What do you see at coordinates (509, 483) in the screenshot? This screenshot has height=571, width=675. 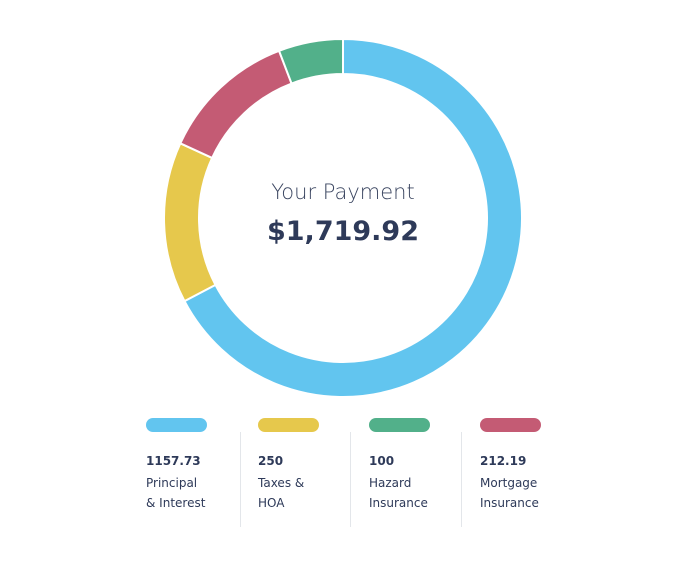 I see `legend-label-line: Mortgage` at bounding box center [509, 483].